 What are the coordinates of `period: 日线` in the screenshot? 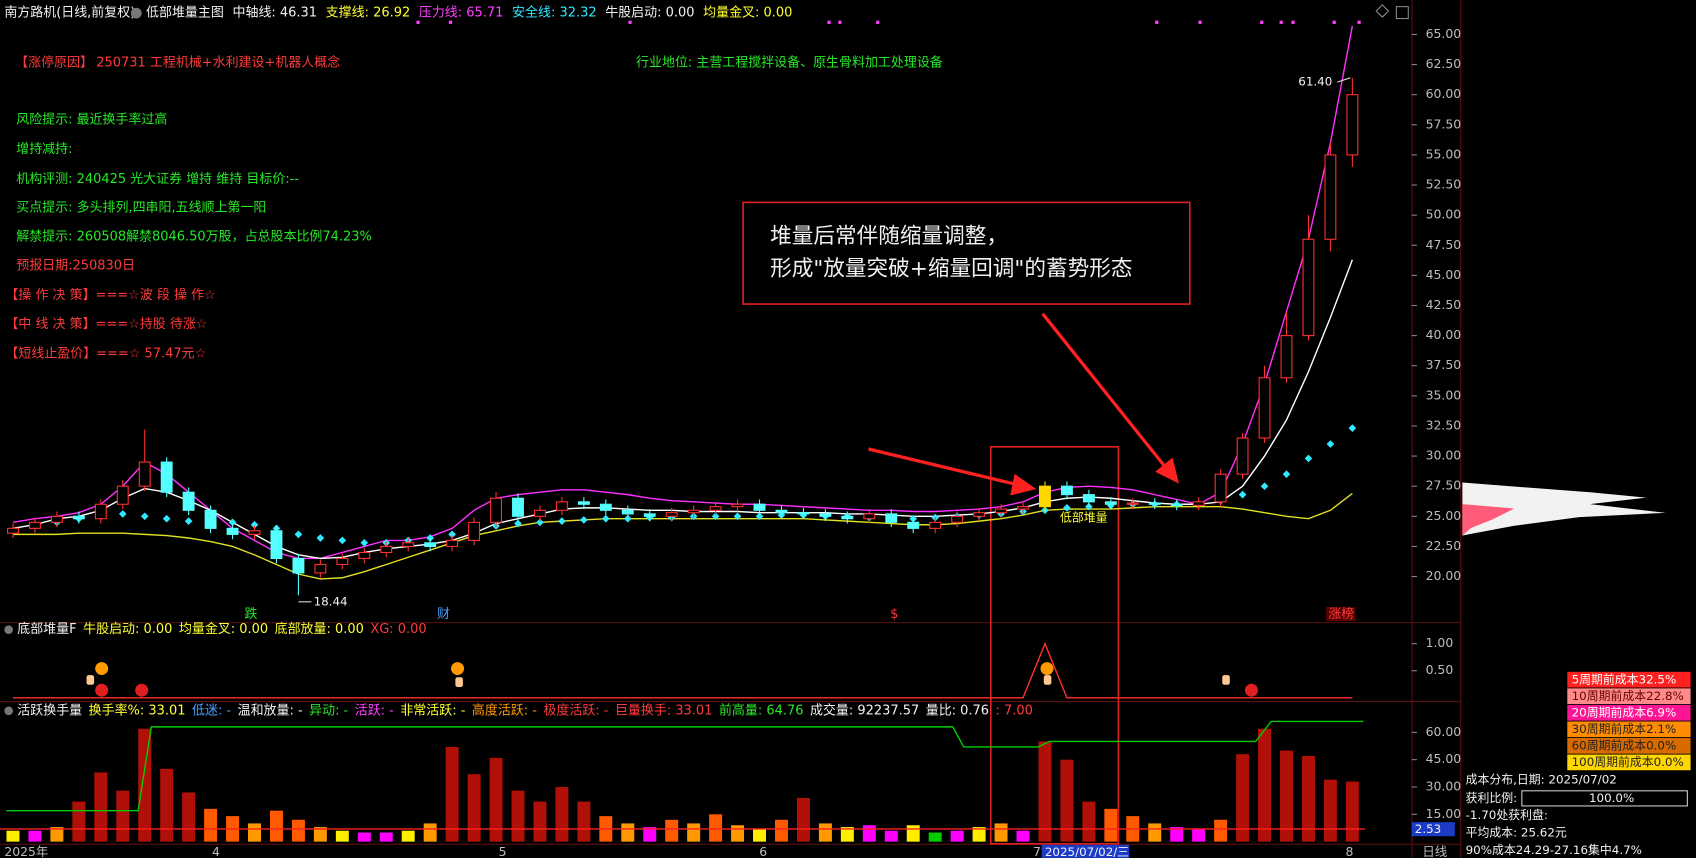 It's located at (1434, 851).